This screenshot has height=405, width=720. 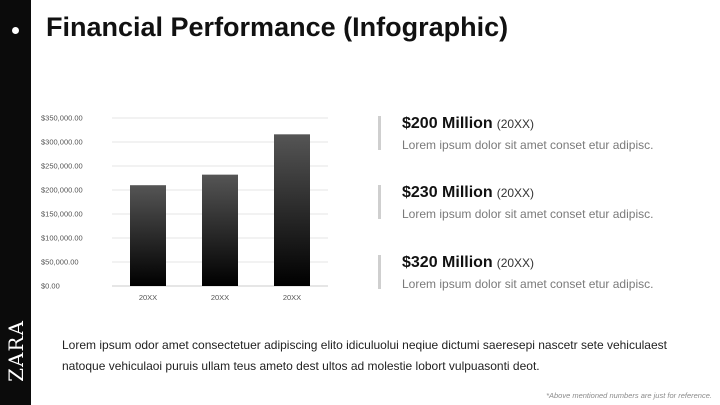 I want to click on stat-amount: $320 Million, so click(x=447, y=262).